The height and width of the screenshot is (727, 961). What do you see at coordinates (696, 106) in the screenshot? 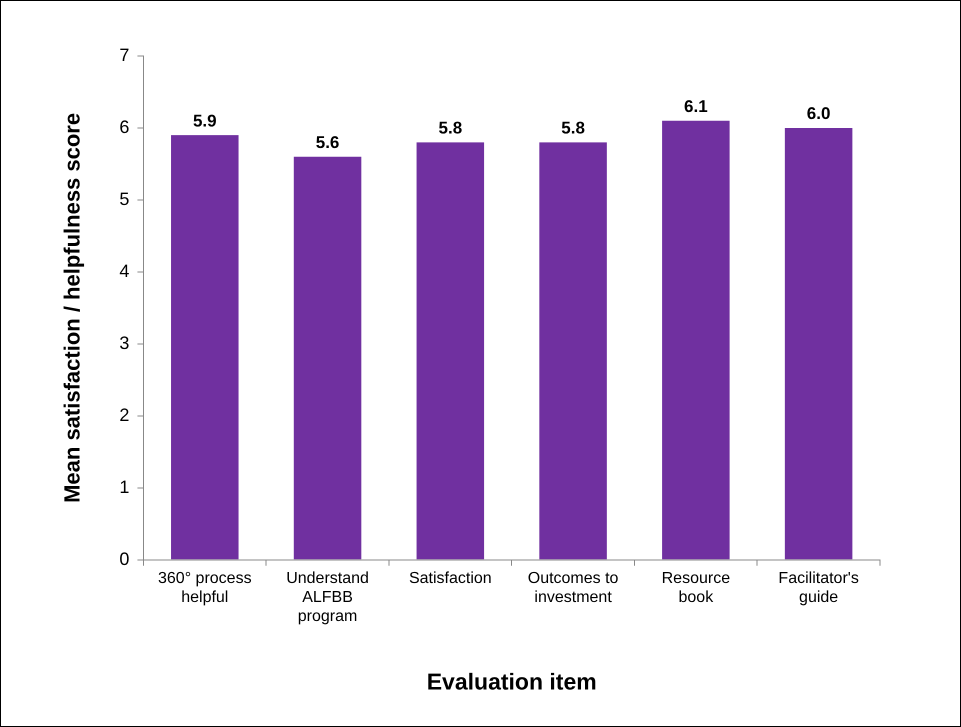
I see `data-label: 6.1` at bounding box center [696, 106].